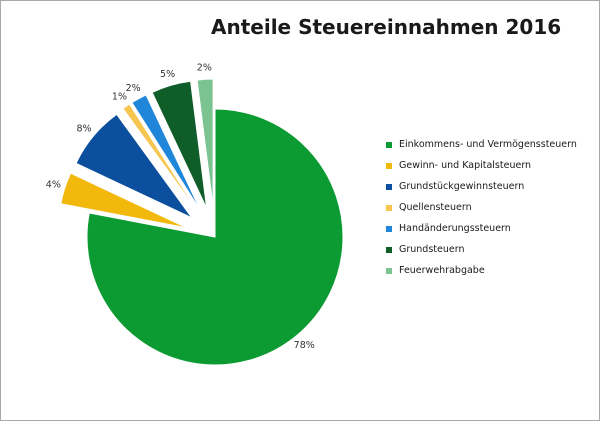 Image resolution: width=600 pixels, height=421 pixels. I want to click on pie-data-label-6: 2%, so click(204, 67).